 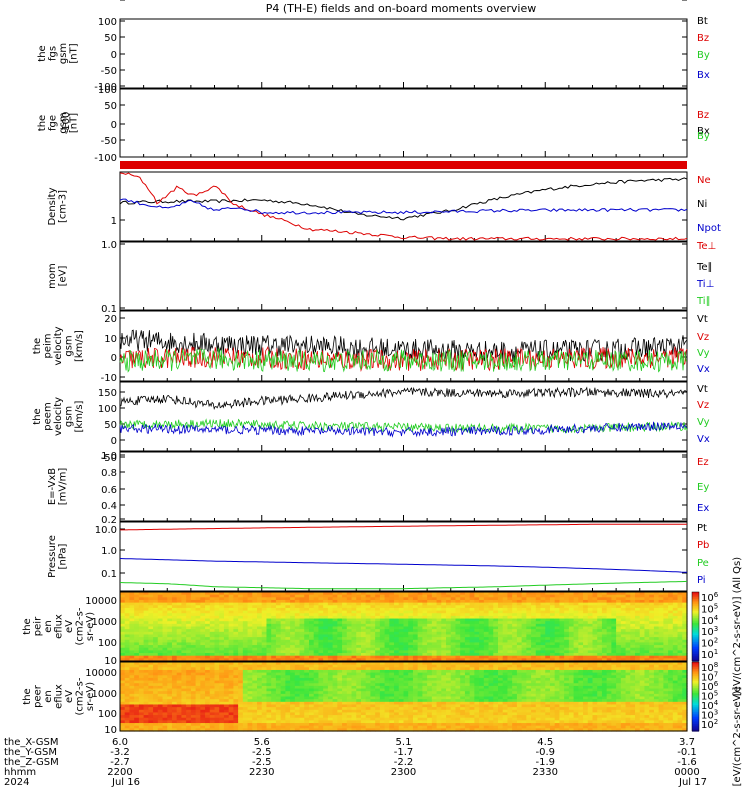 I want to click on y-axis-label: gsm, so click(x=63, y=122).